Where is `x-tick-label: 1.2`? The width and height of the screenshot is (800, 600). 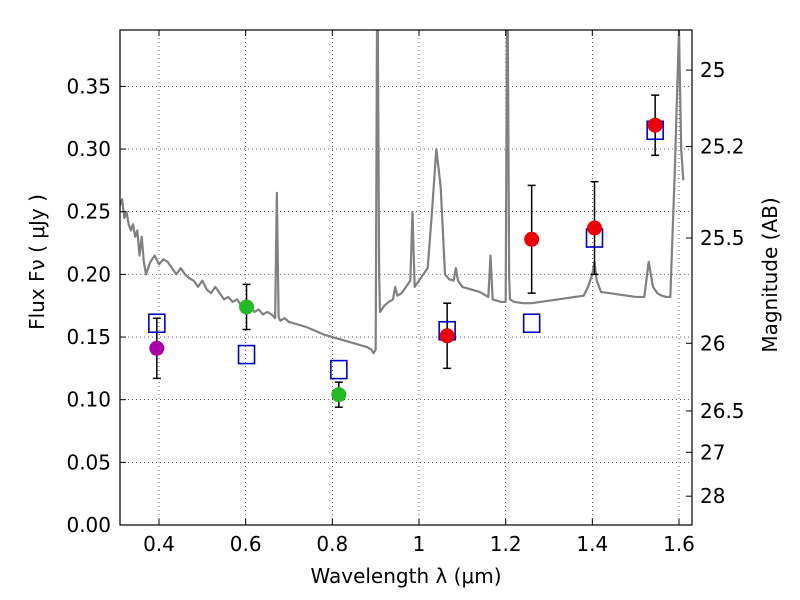 x-tick-label: 1.2 is located at coordinates (506, 544).